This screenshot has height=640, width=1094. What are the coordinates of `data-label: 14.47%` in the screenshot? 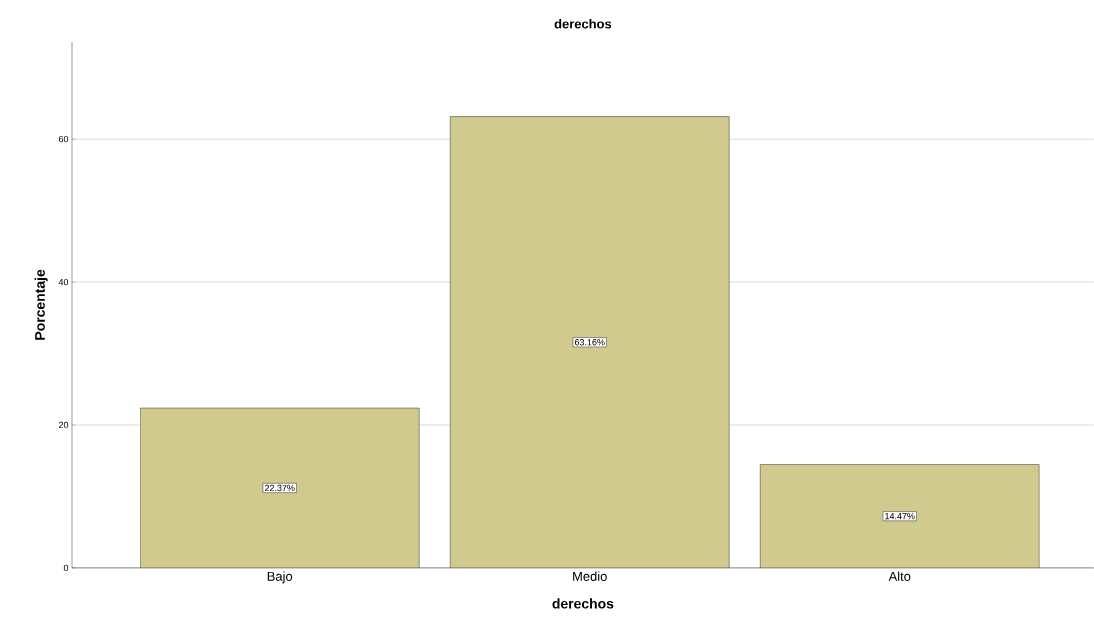 It's located at (900, 516).